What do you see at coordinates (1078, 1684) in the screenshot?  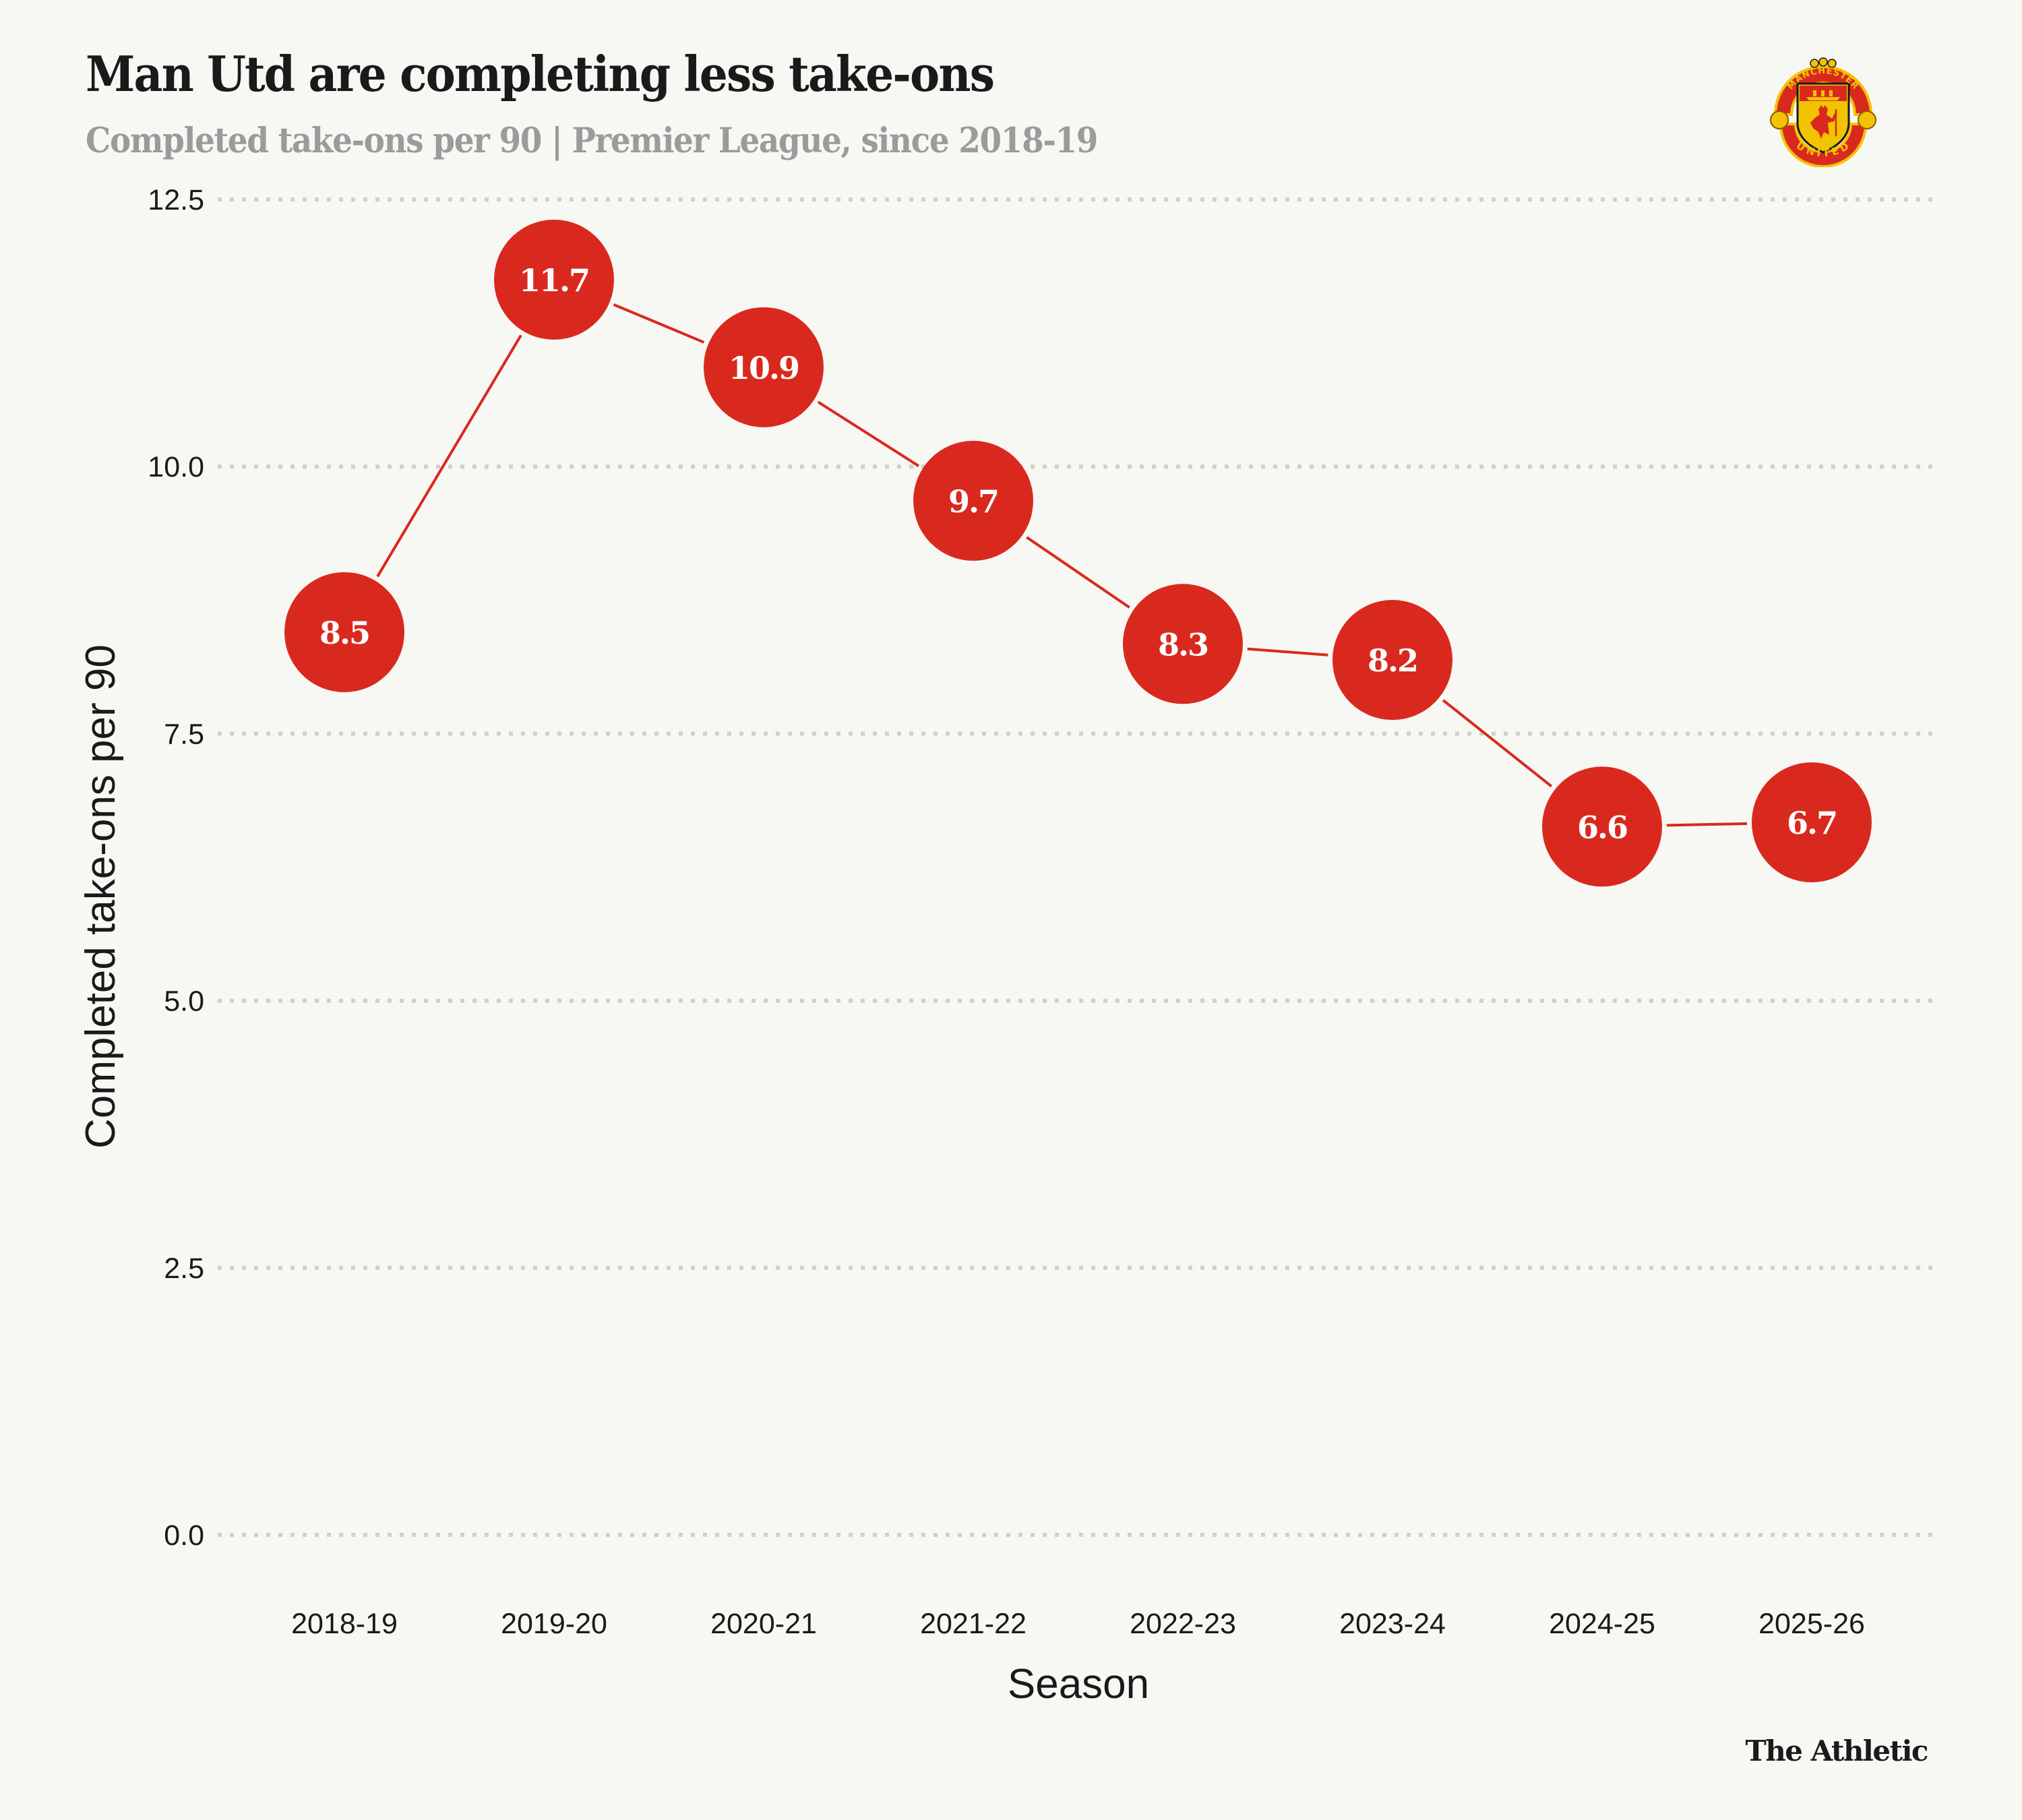 I see `x-axis-title: Season` at bounding box center [1078, 1684].